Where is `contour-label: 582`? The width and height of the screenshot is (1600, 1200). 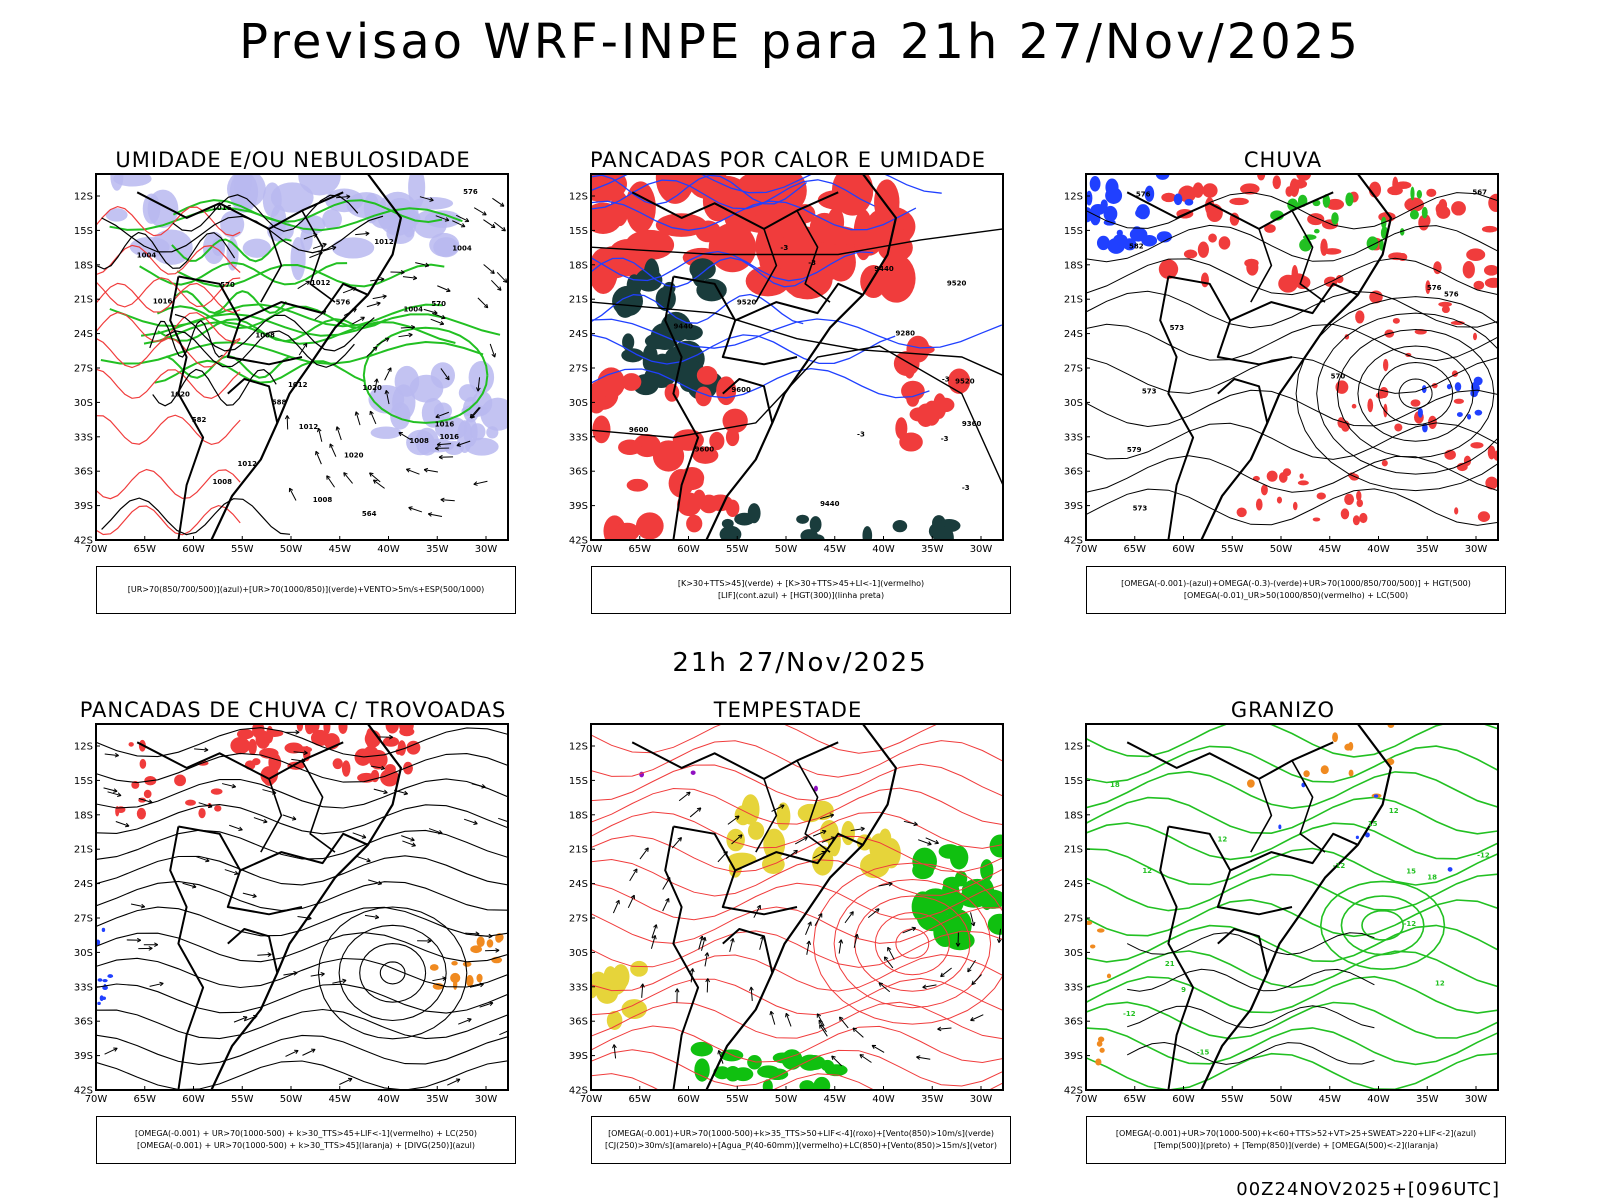 contour-label: 582 is located at coordinates (199, 420).